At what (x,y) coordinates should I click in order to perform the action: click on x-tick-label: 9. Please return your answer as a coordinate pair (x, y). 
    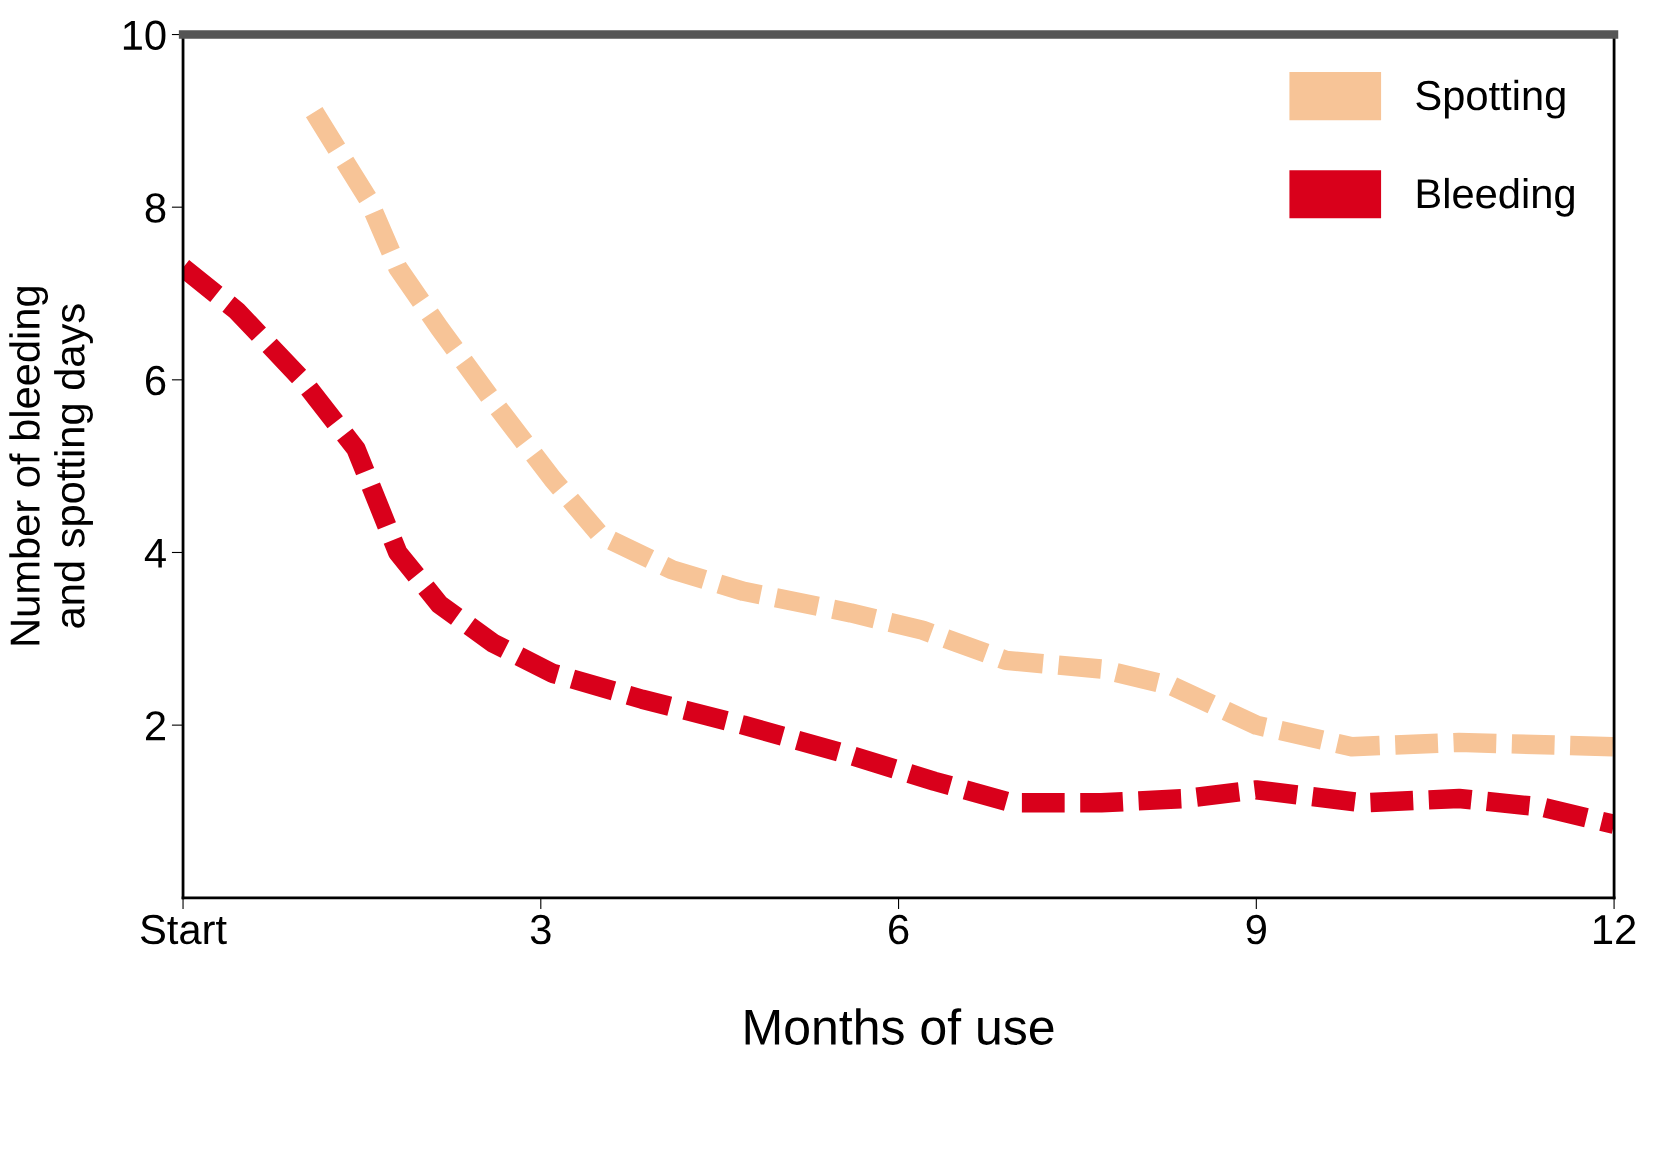
    Looking at the image, I should click on (1256, 929).